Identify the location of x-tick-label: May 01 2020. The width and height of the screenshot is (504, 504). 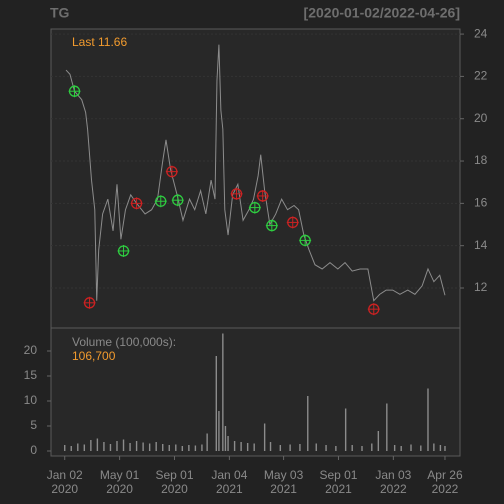
(120, 482).